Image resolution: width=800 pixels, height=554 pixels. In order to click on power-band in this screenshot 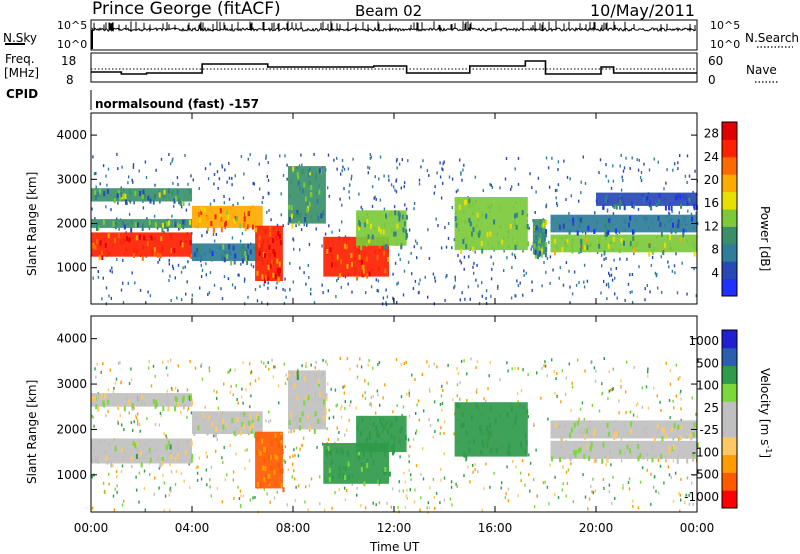, I will do `click(227, 252)`.